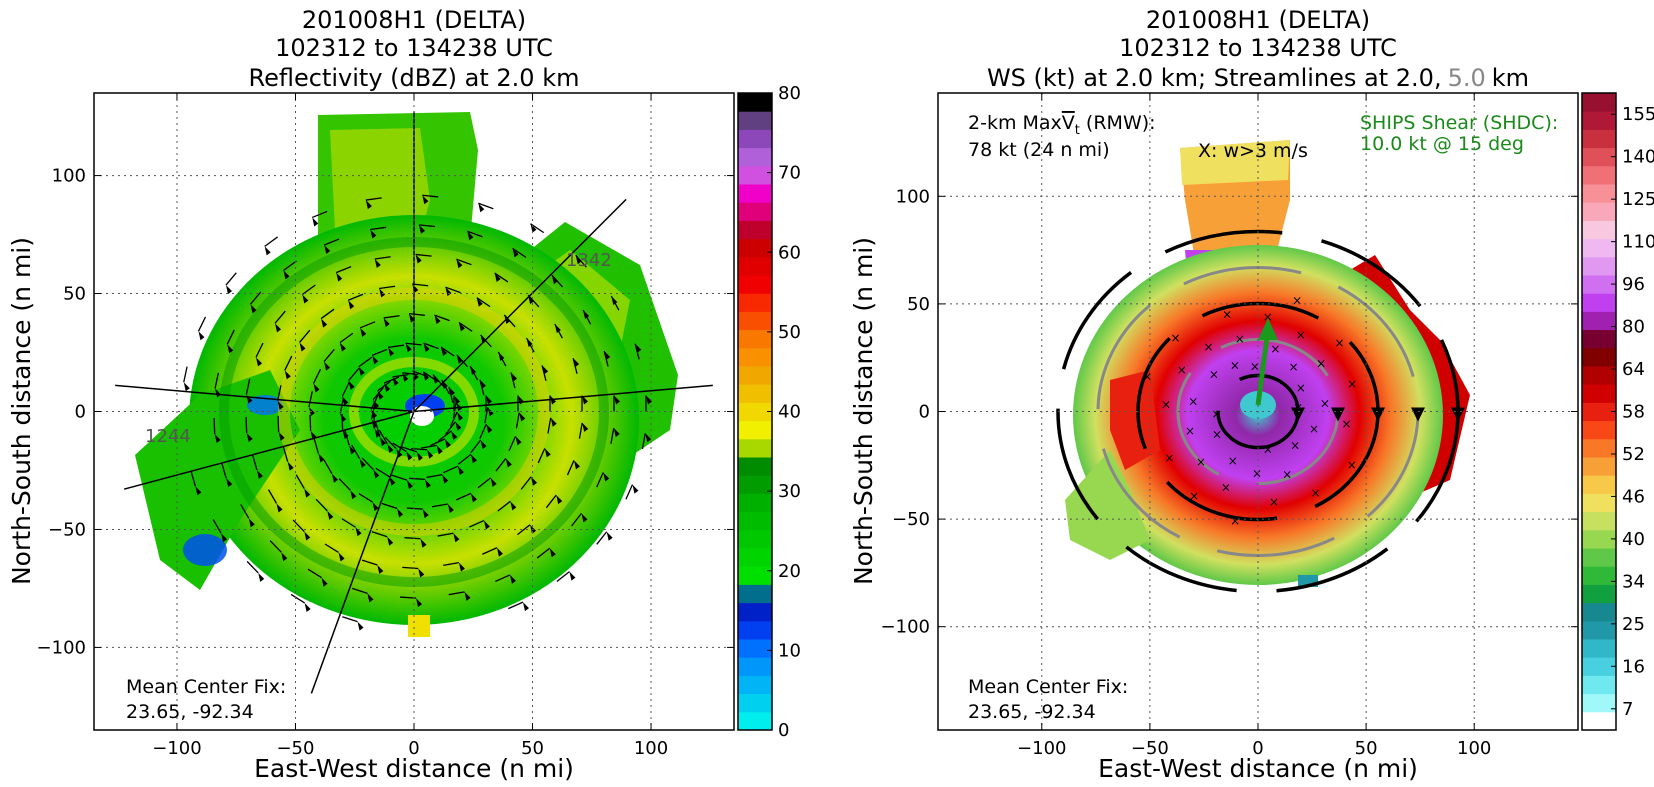 Image resolution: width=1654 pixels, height=787 pixels. Describe the element at coordinates (1633, 666) in the screenshot. I see `colorbar-tick-label: 16` at that location.